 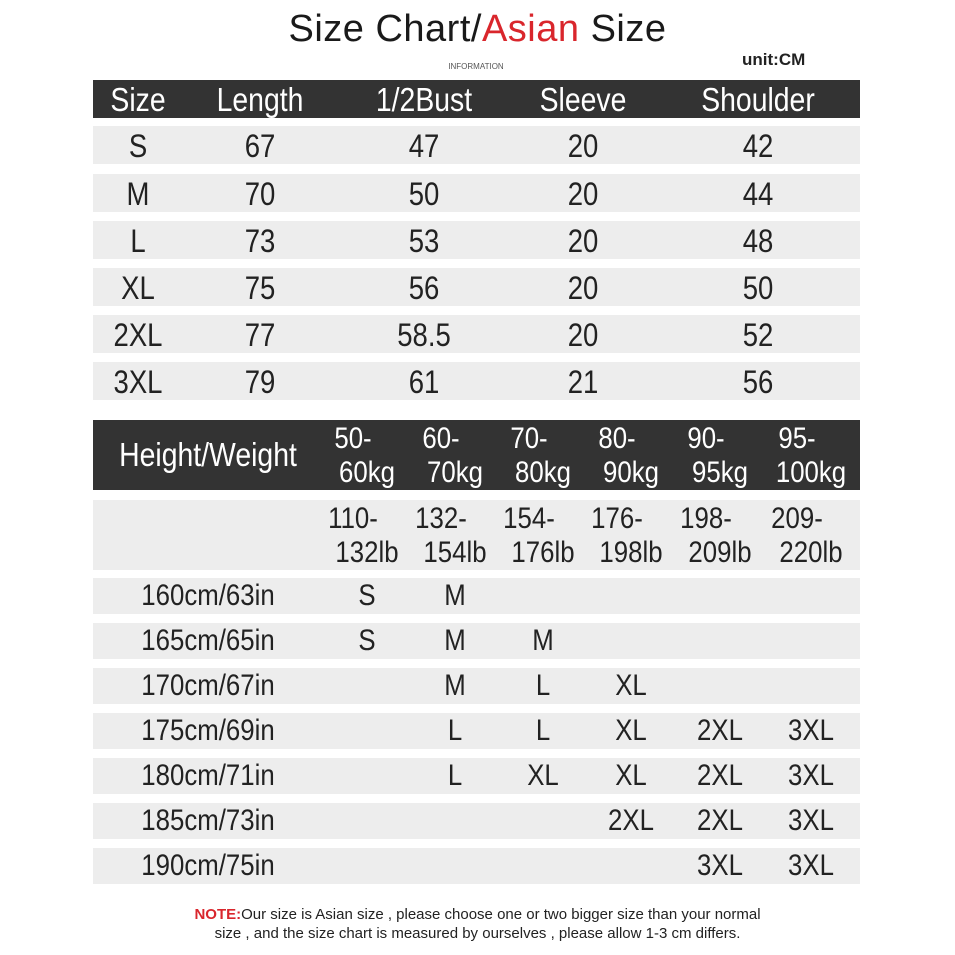 I want to click on weight-lb-header: 209-, so click(x=797, y=518).